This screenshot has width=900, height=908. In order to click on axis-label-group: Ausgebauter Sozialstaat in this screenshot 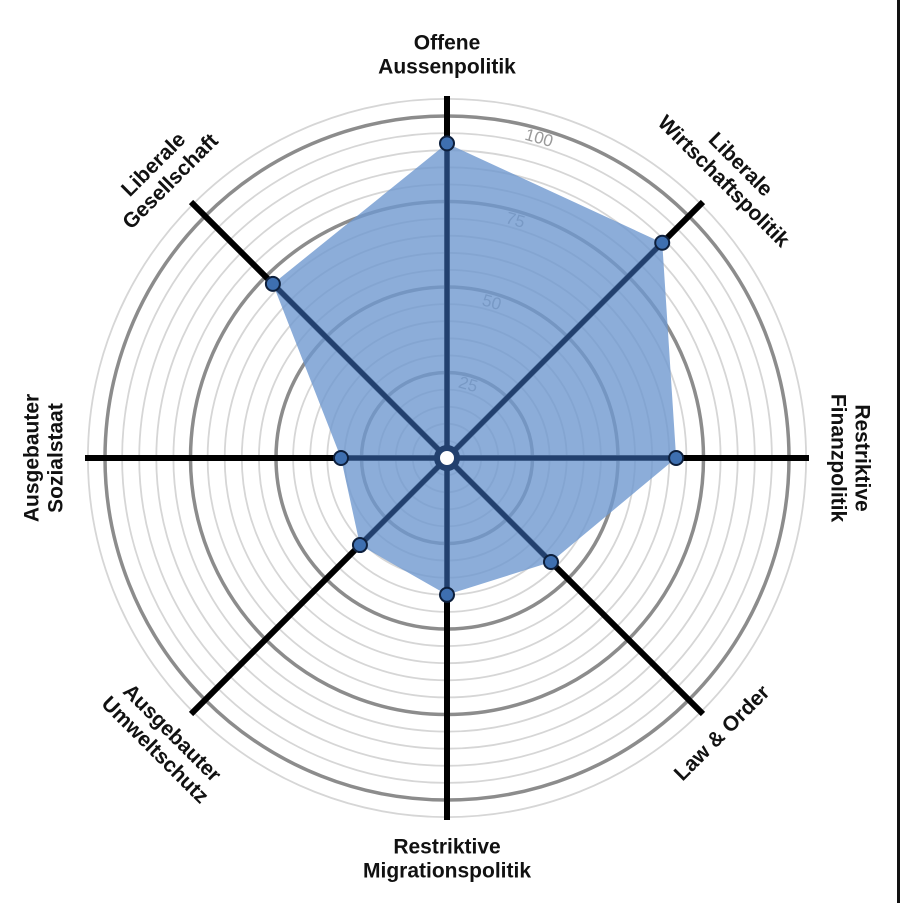, I will do `click(44, 458)`.